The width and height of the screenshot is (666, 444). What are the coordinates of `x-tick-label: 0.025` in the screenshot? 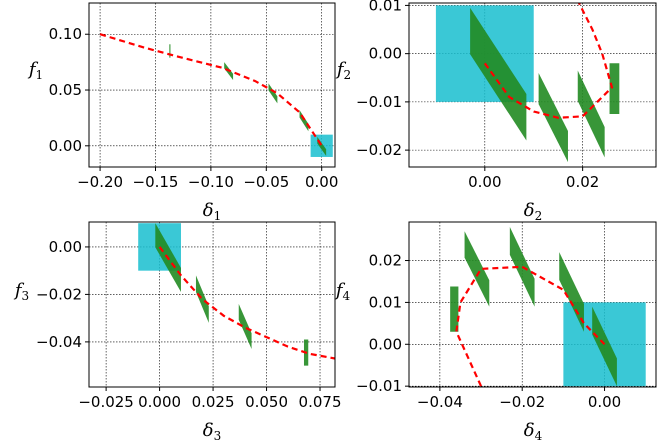 It's located at (213, 402).